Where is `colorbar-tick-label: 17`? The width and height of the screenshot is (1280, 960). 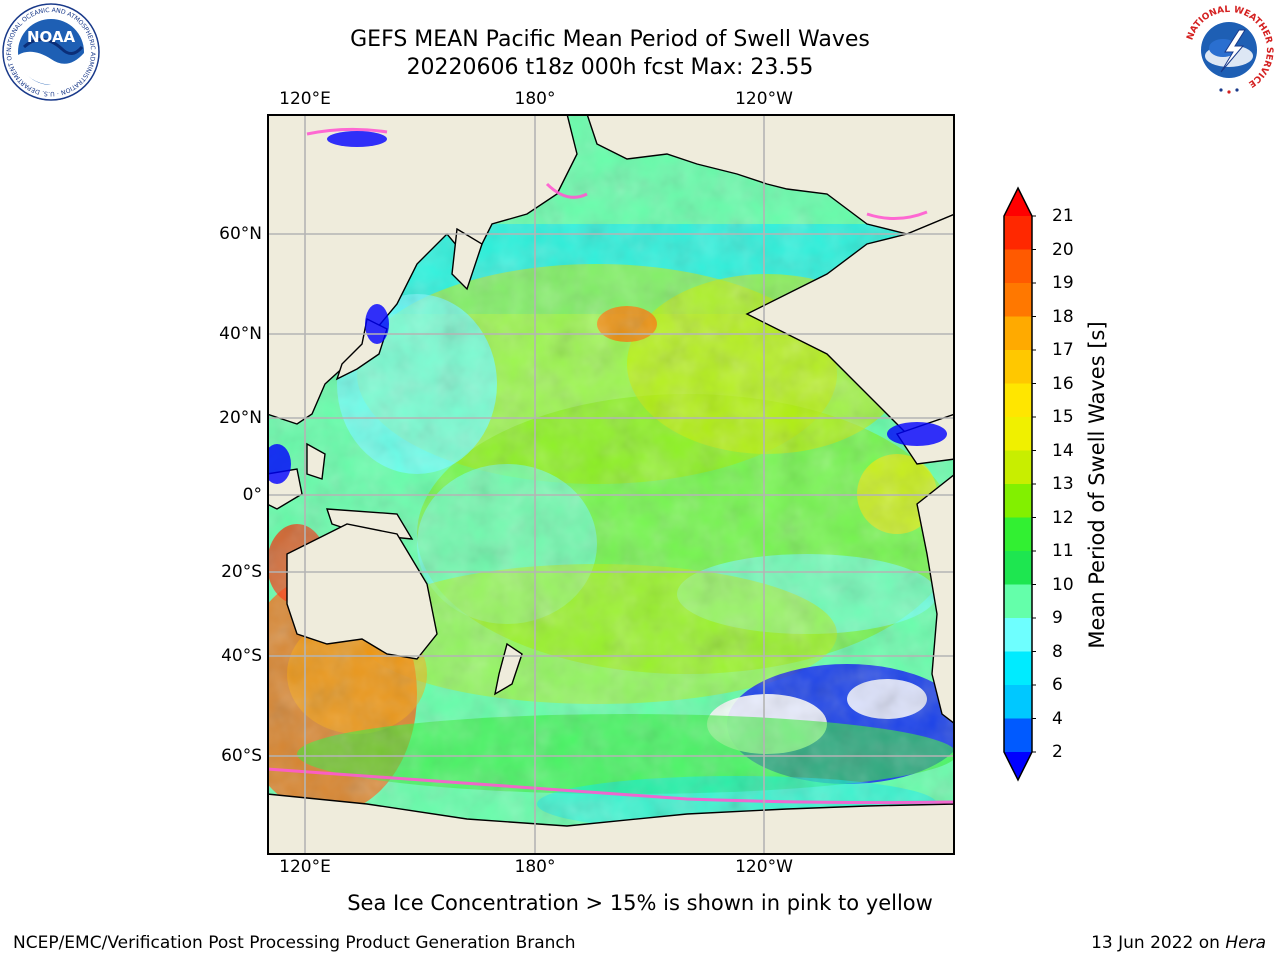 colorbar-tick-label: 17 is located at coordinates (1063, 350).